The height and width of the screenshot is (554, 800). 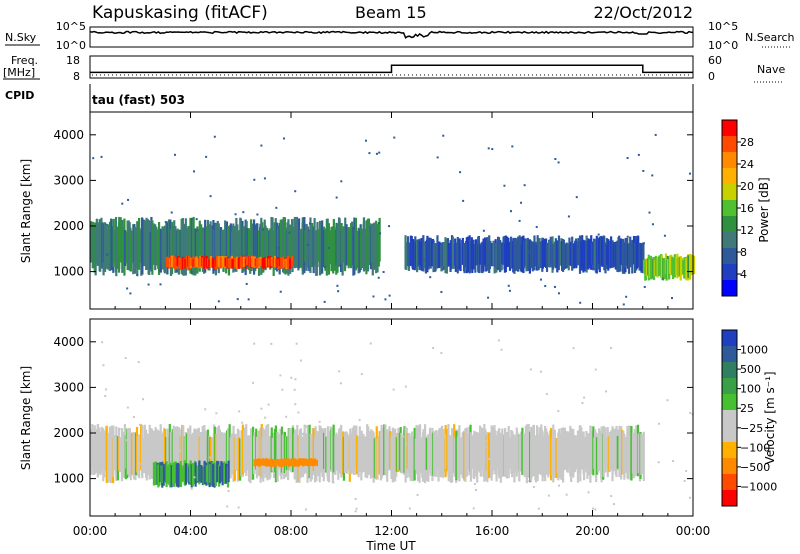 I want to click on velocity-y-tick-label: 3000, so click(x=68, y=387).